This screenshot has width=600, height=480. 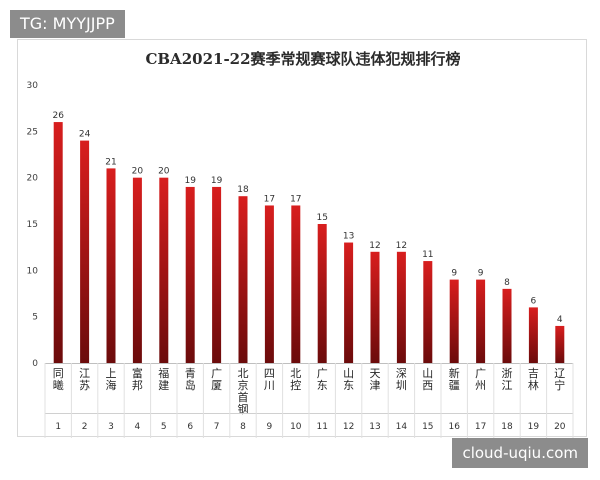 I want to click on bar-value-label: 18, so click(x=243, y=190).